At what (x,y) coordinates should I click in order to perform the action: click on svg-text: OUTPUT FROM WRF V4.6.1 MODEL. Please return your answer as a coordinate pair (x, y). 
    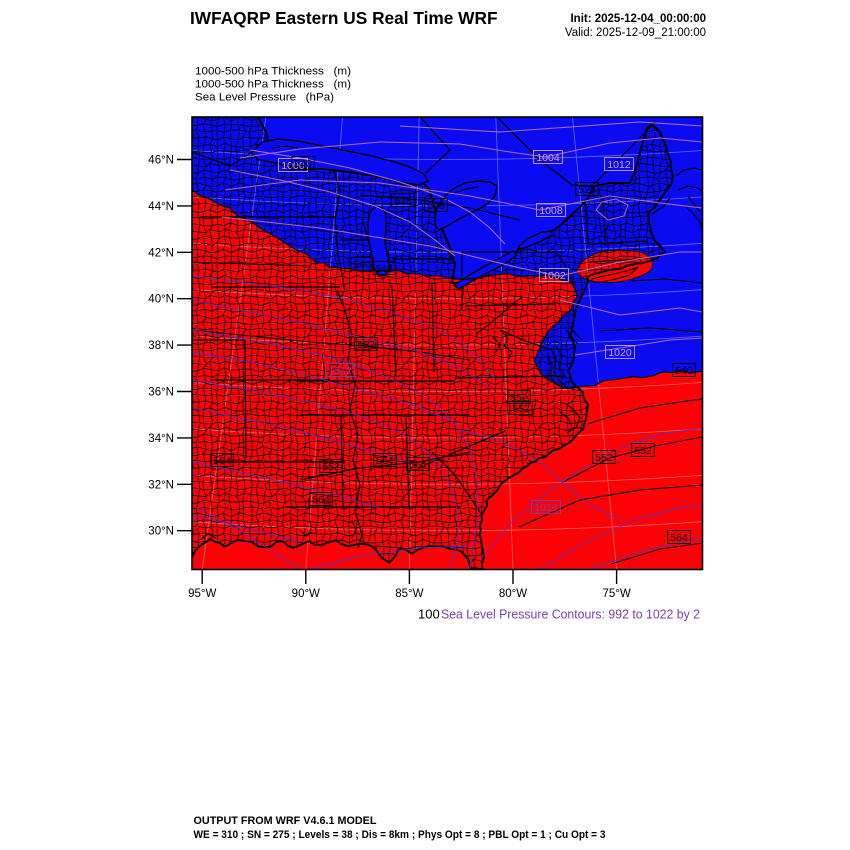
    Looking at the image, I should click on (285, 821).